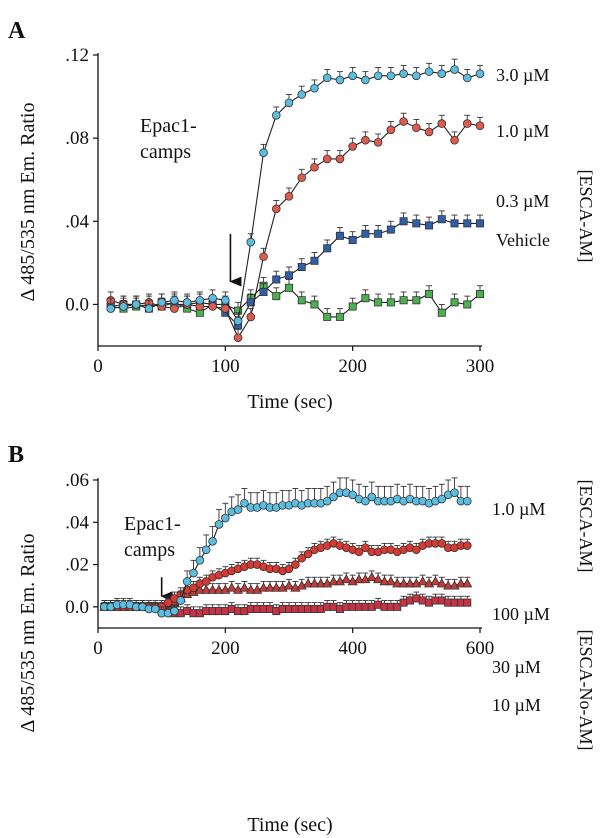 Image resolution: width=608 pixels, height=838 pixels. What do you see at coordinates (480, 648) in the screenshot?
I see `panel-b-x-tick-label: 600` at bounding box center [480, 648].